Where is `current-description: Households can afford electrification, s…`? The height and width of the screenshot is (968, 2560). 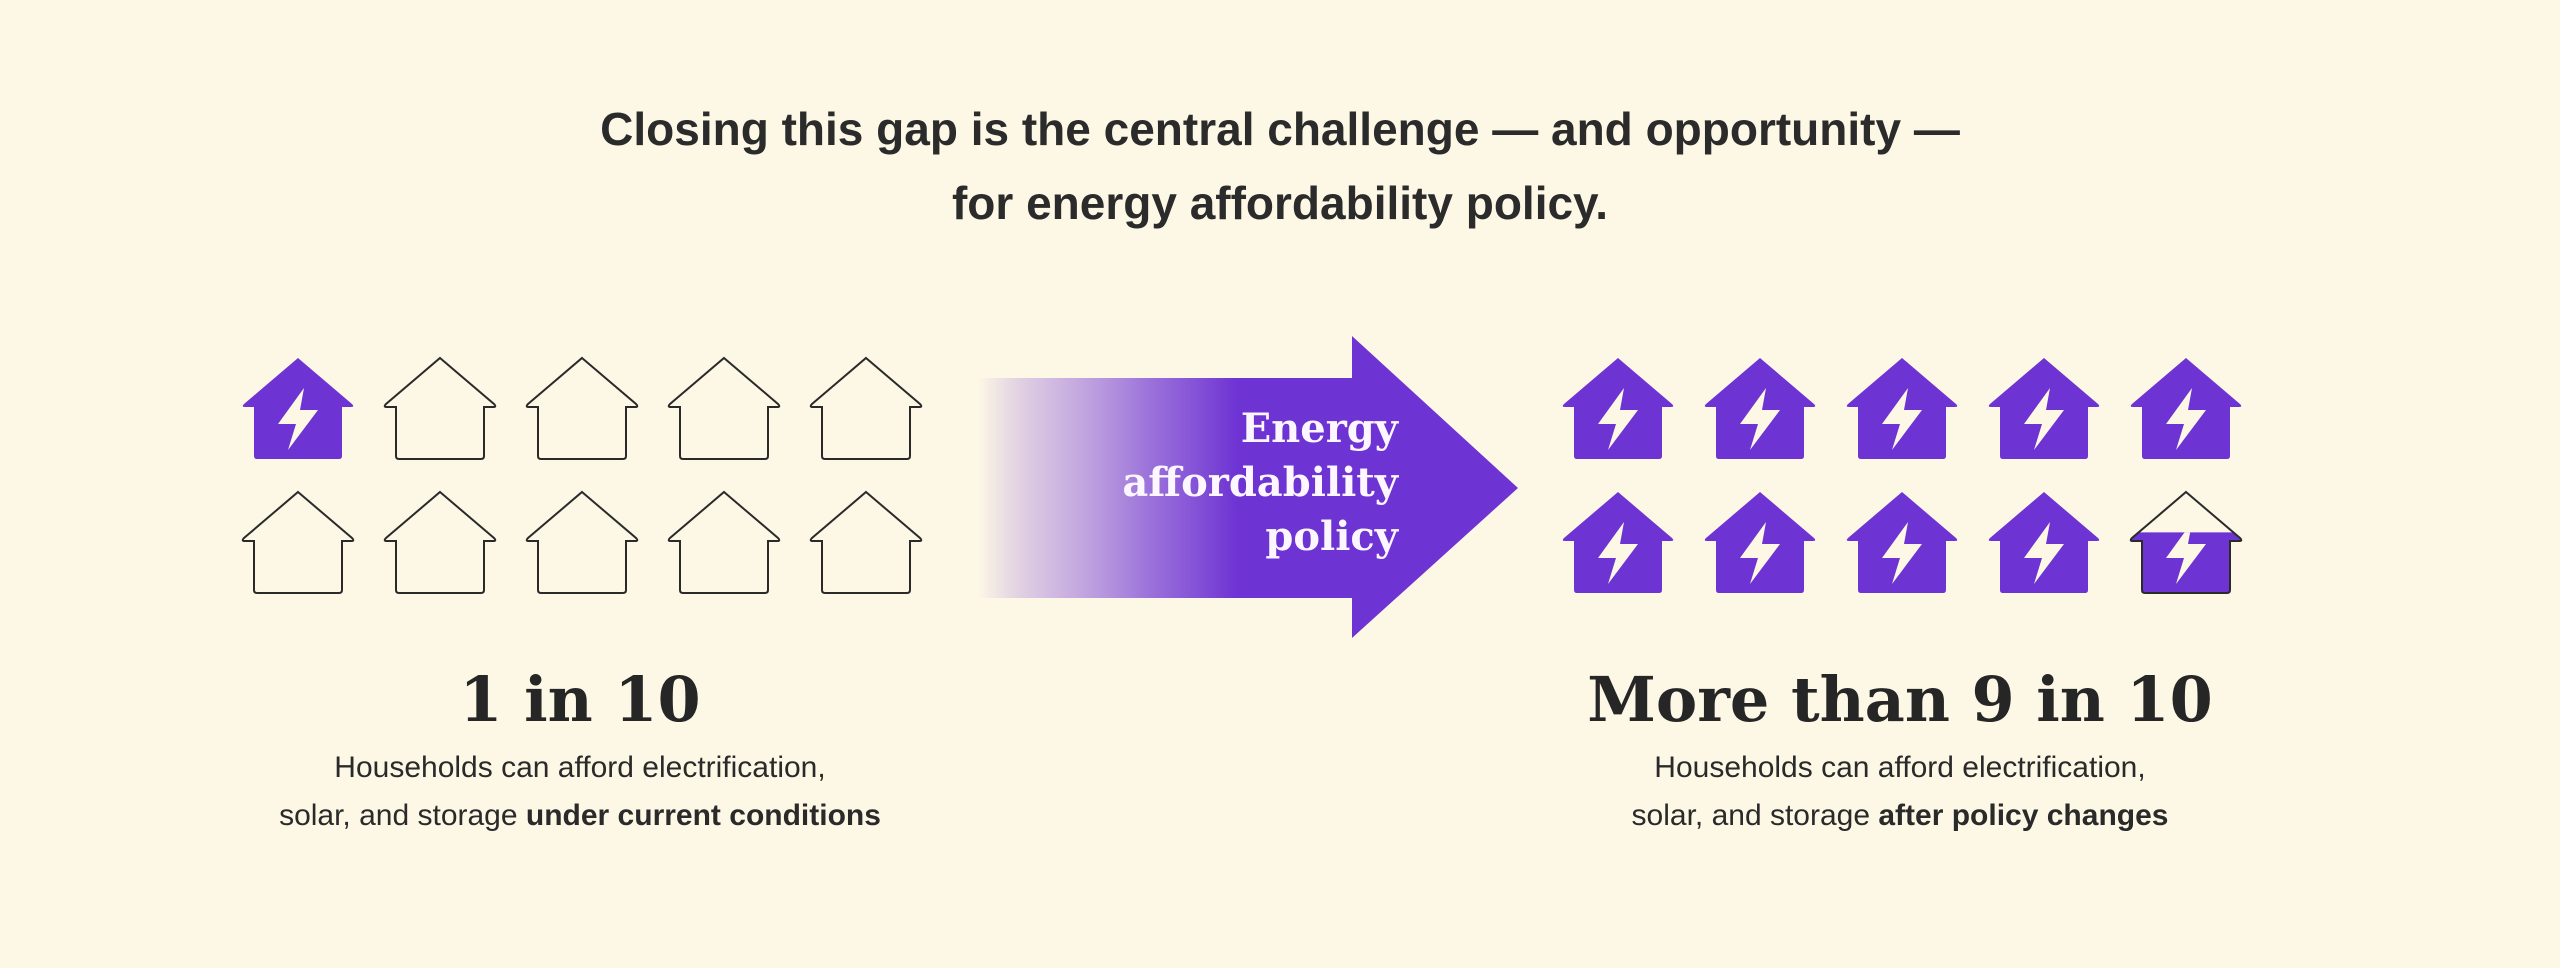
current-description: Households can afford electrification, s… is located at coordinates (580, 792).